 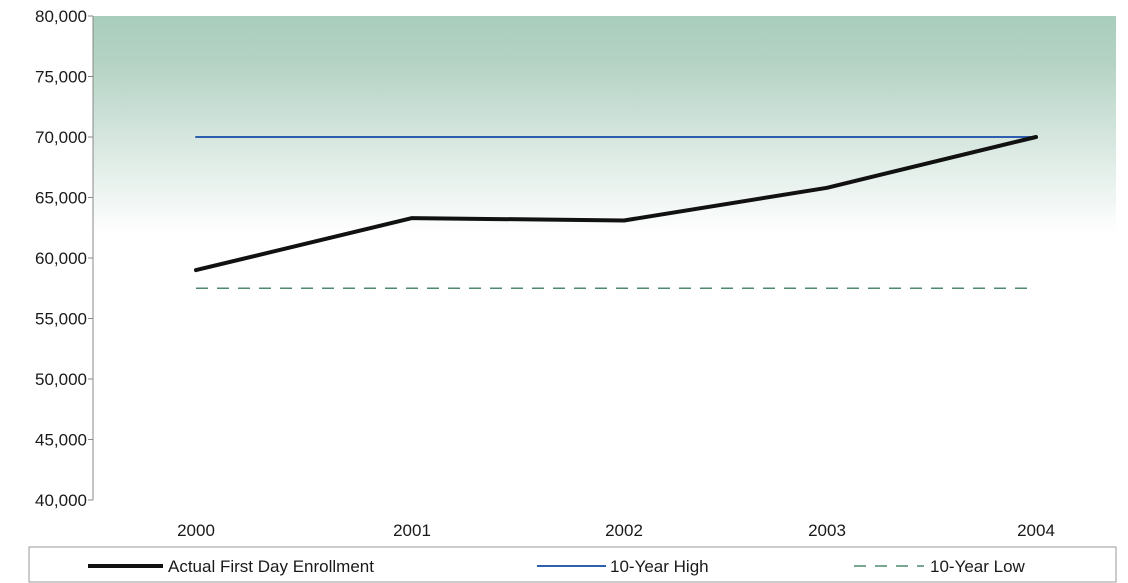 I want to click on legend-label-2: 10-Year Low, so click(x=978, y=566).